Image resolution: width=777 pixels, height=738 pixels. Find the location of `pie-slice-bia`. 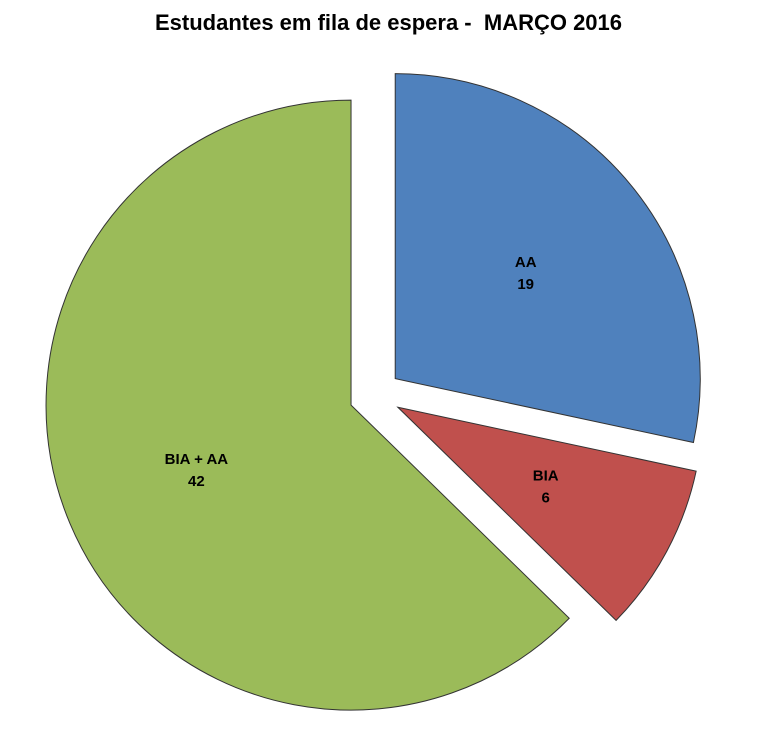

pie-slice-bia is located at coordinates (546, 514).